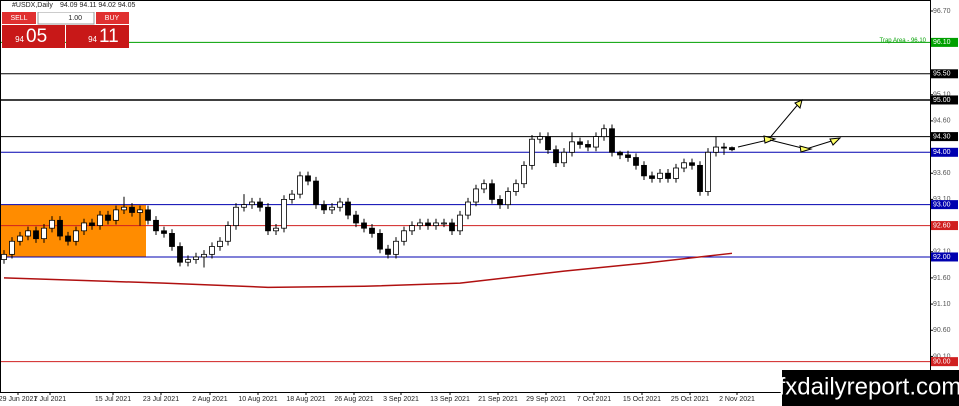  Describe the element at coordinates (97, 36) in the screenshot. I see `buy-price-box` at that location.